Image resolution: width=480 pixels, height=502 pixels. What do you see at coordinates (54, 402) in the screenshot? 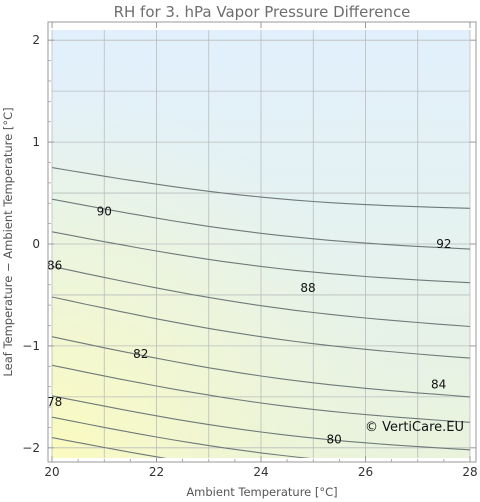
I see `contour-label-78: 78` at bounding box center [54, 402].